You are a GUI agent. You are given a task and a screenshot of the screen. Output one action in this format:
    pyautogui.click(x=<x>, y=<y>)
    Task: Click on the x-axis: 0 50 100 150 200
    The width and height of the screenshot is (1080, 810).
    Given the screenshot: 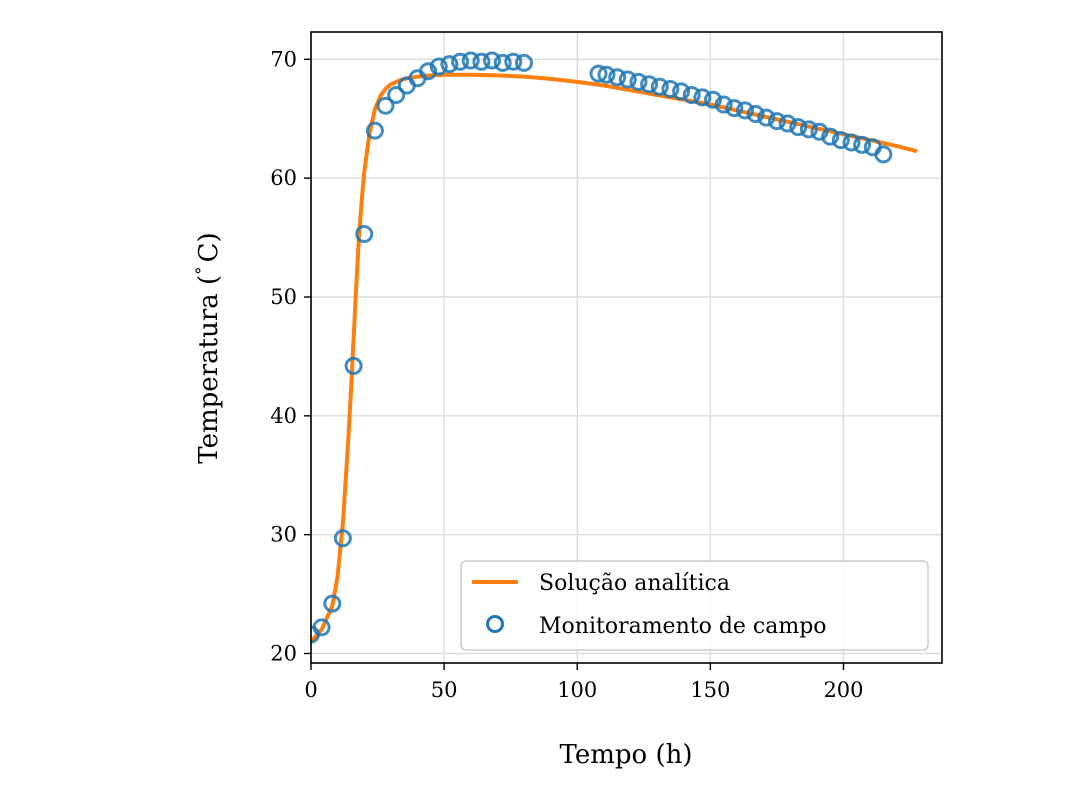 What is the action you would take?
    pyautogui.click(x=584, y=682)
    